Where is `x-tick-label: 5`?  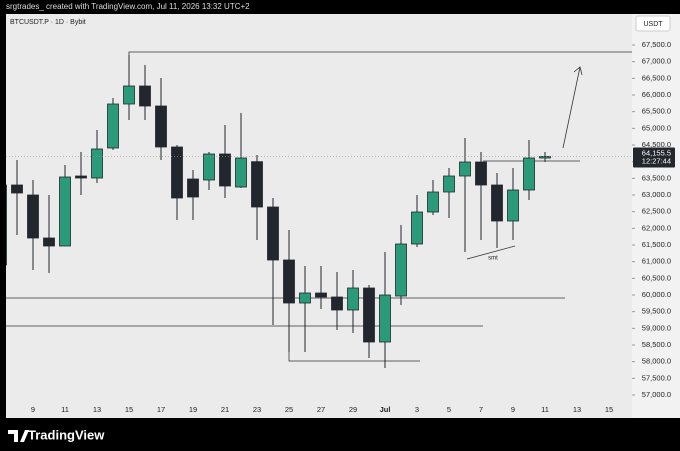 x-tick-label: 5 is located at coordinates (449, 409).